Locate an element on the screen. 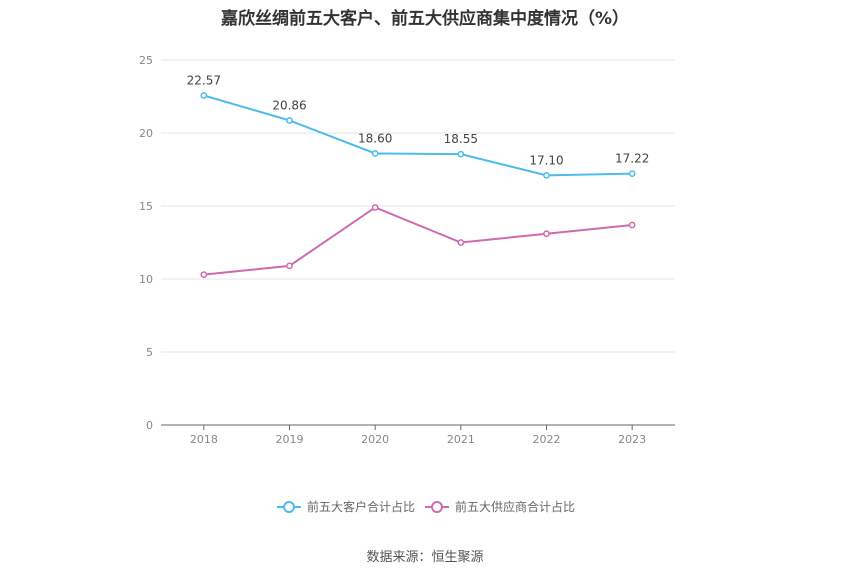  y-tick-label: 0 is located at coordinates (149, 425).